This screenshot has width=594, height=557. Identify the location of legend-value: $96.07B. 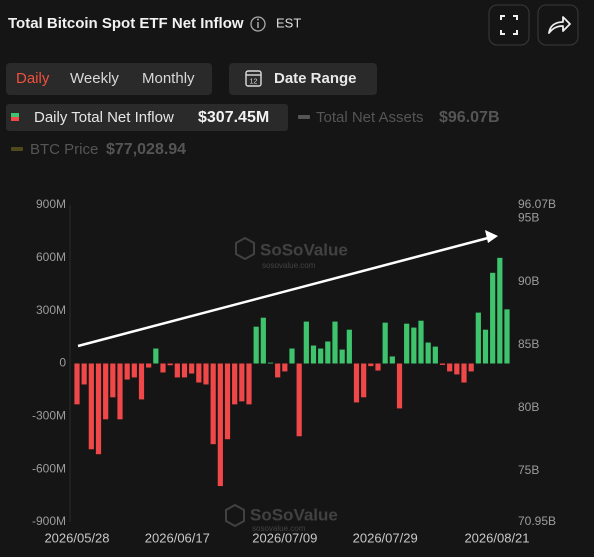
(469, 117).